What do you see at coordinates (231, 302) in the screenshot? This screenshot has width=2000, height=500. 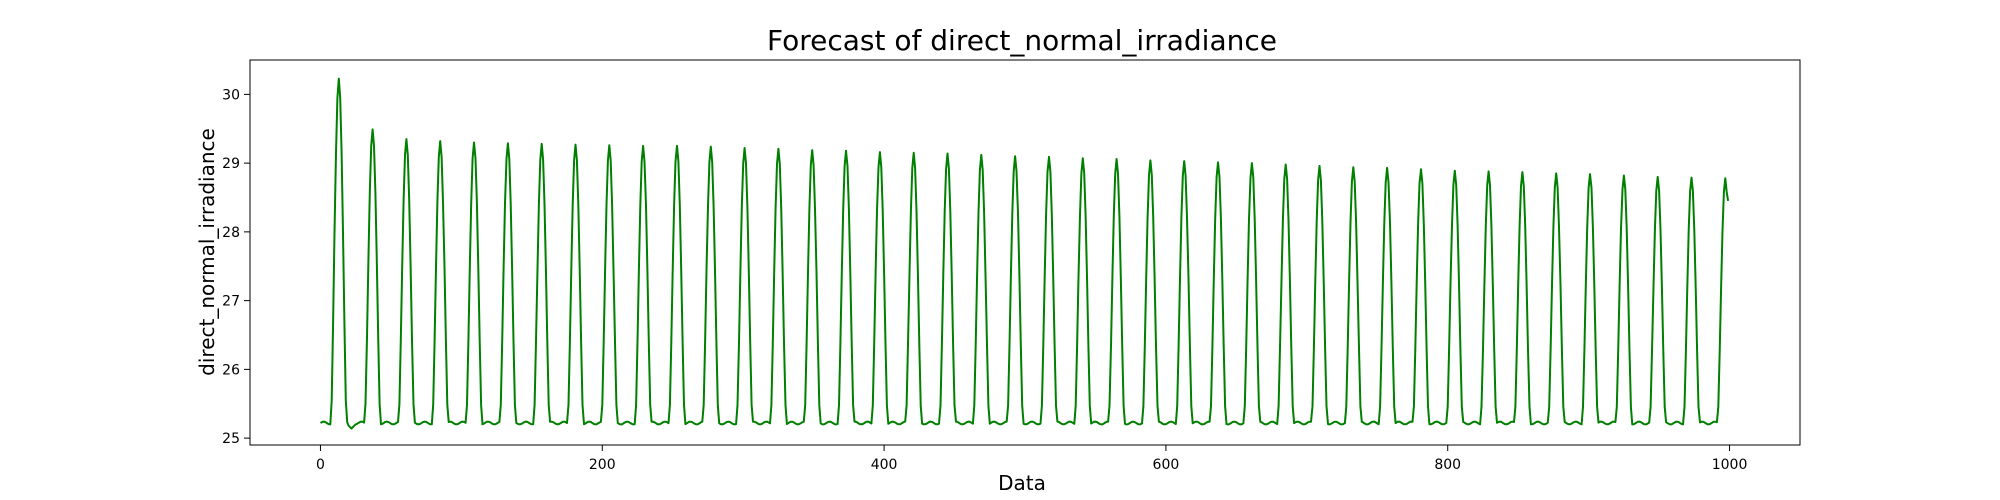 I see `y-tick-label: 27` at bounding box center [231, 302].